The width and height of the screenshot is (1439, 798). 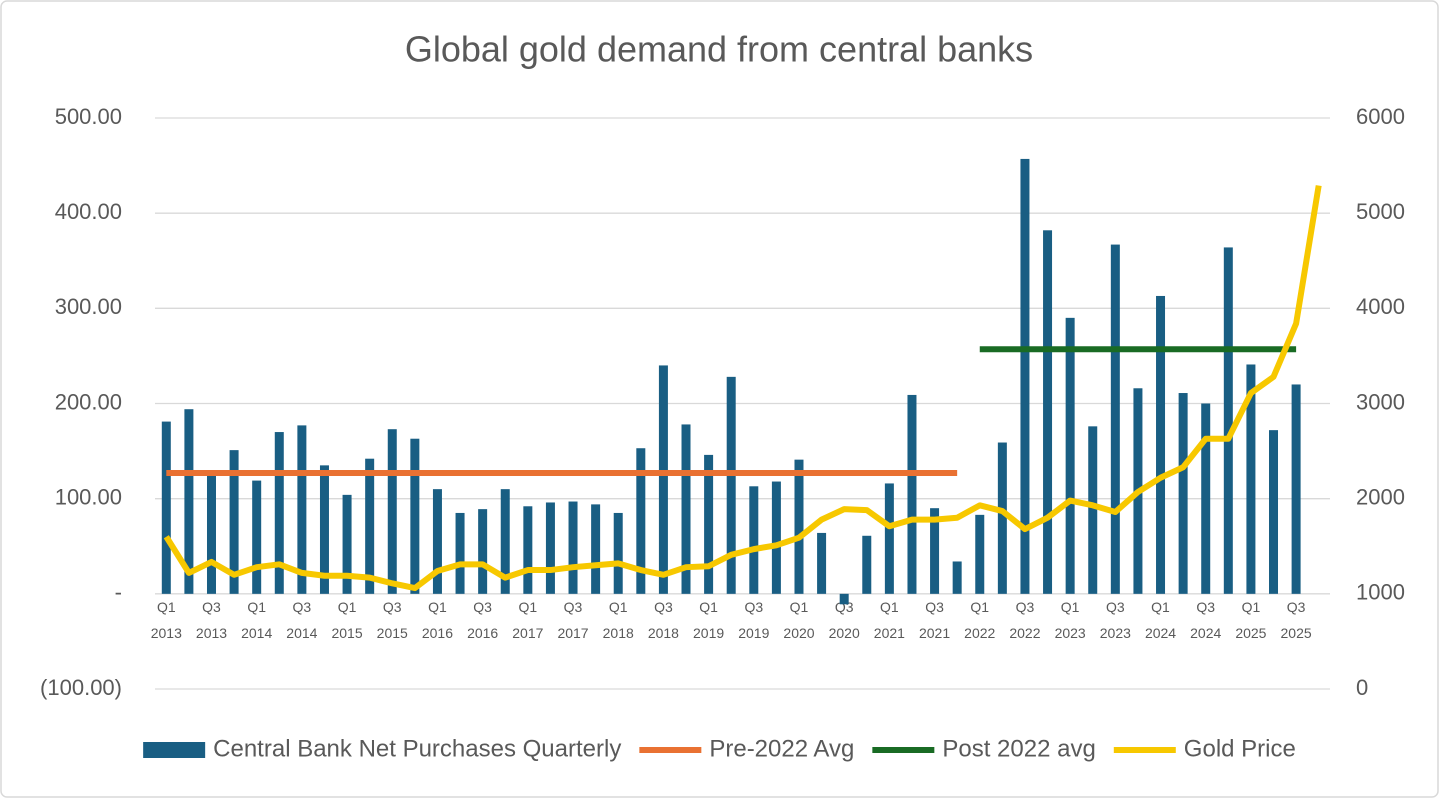 What do you see at coordinates (1018, 748) in the screenshot?
I see `legend-label: Post 2022 avg` at bounding box center [1018, 748].